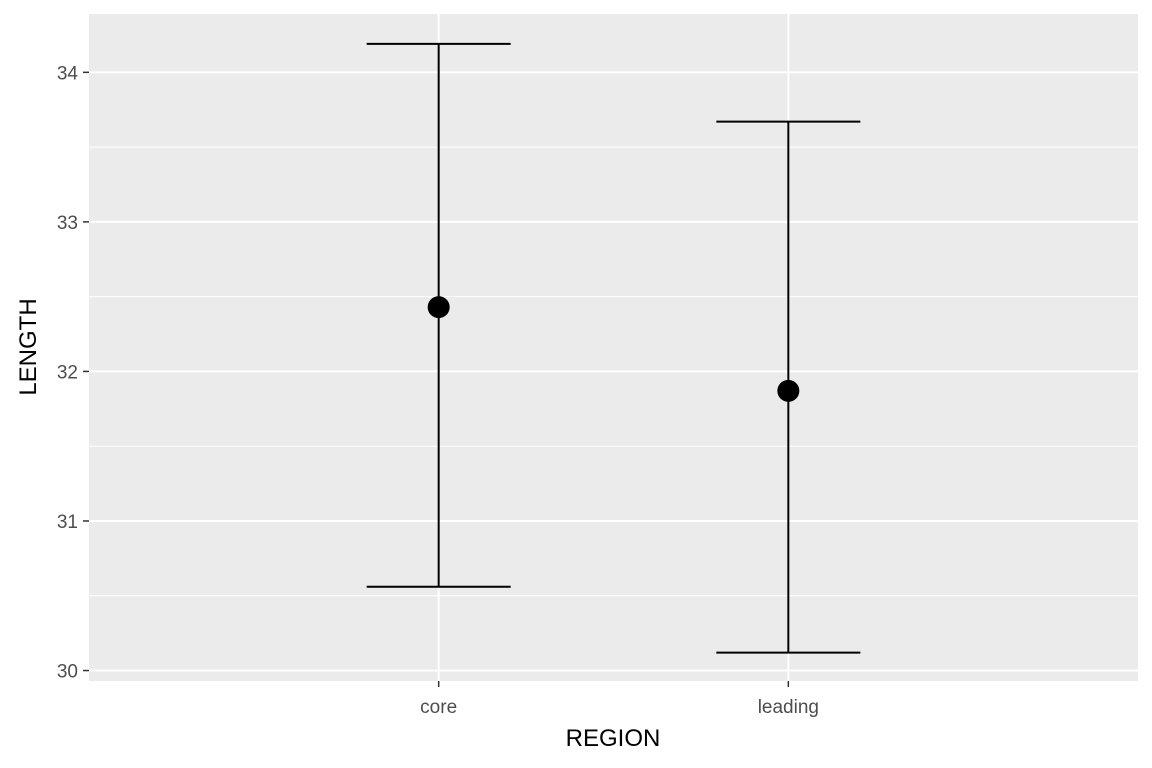  Describe the element at coordinates (28, 346) in the screenshot. I see `y-axis-title: LENGTH` at that location.